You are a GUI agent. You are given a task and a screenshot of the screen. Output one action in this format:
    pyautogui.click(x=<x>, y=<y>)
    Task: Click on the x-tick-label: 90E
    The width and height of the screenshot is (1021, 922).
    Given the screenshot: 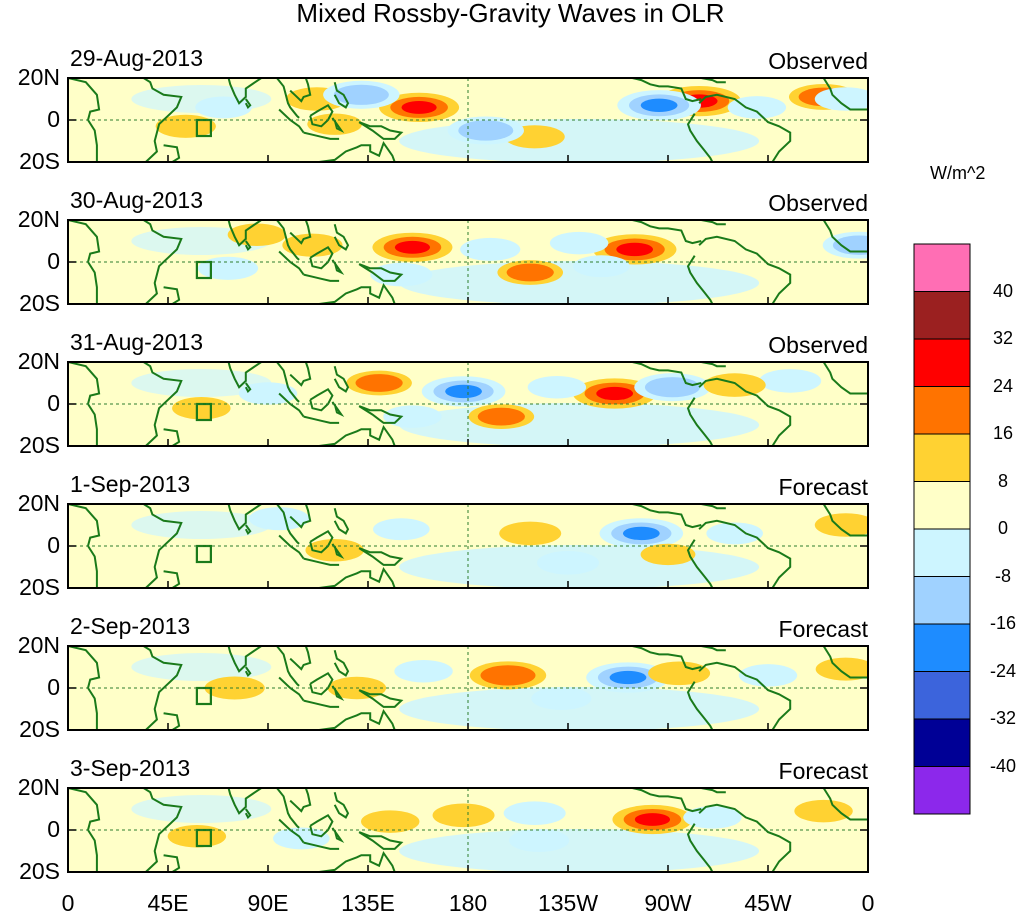 What is the action you would take?
    pyautogui.click(x=268, y=903)
    